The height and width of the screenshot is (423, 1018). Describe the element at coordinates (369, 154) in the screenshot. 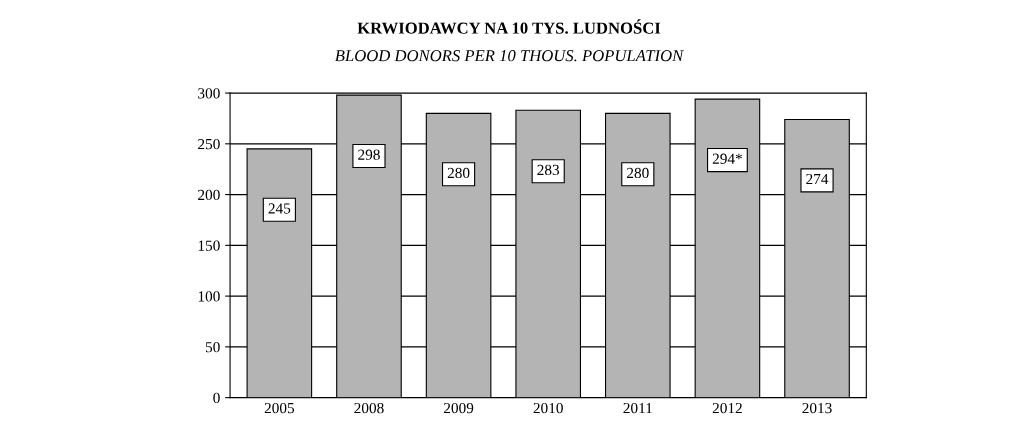

I see `data-label: 298` at that location.